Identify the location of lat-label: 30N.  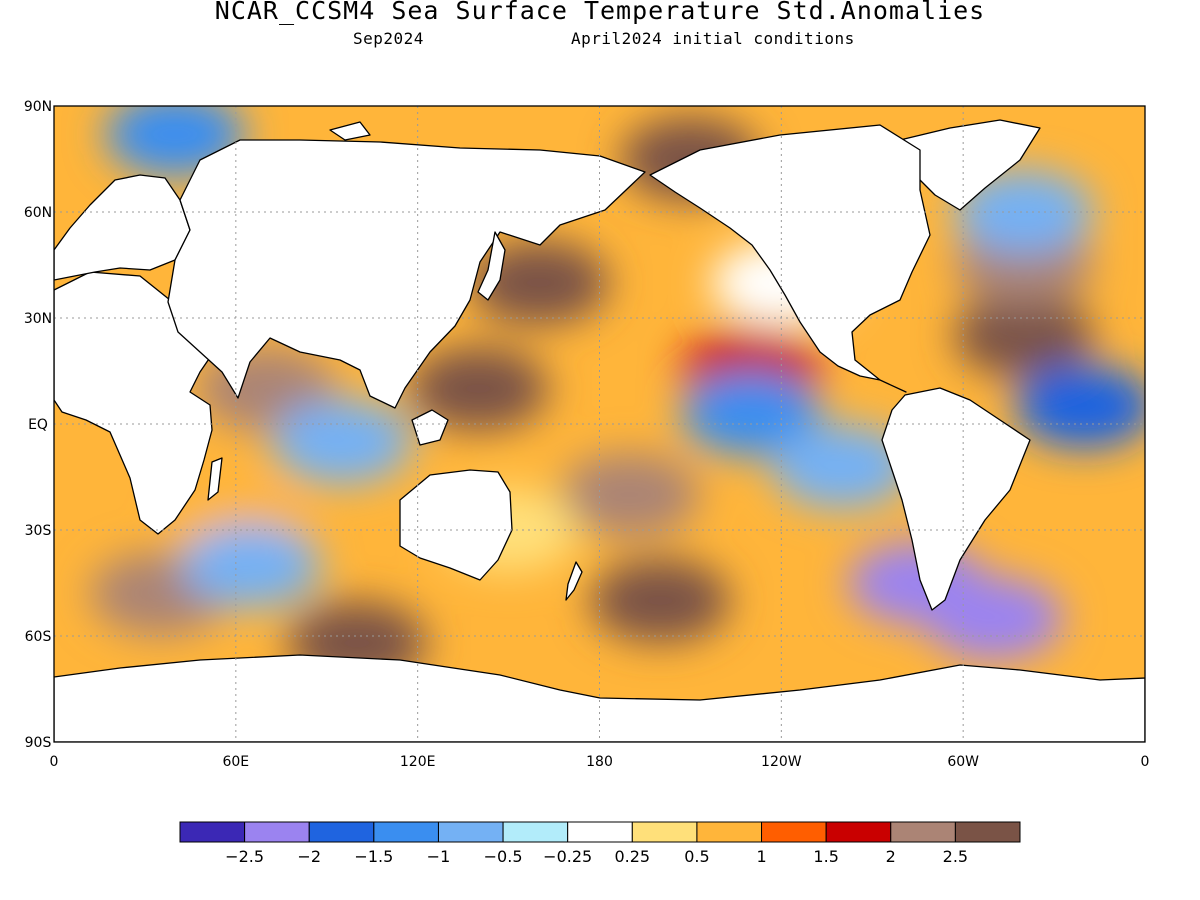
(38, 319).